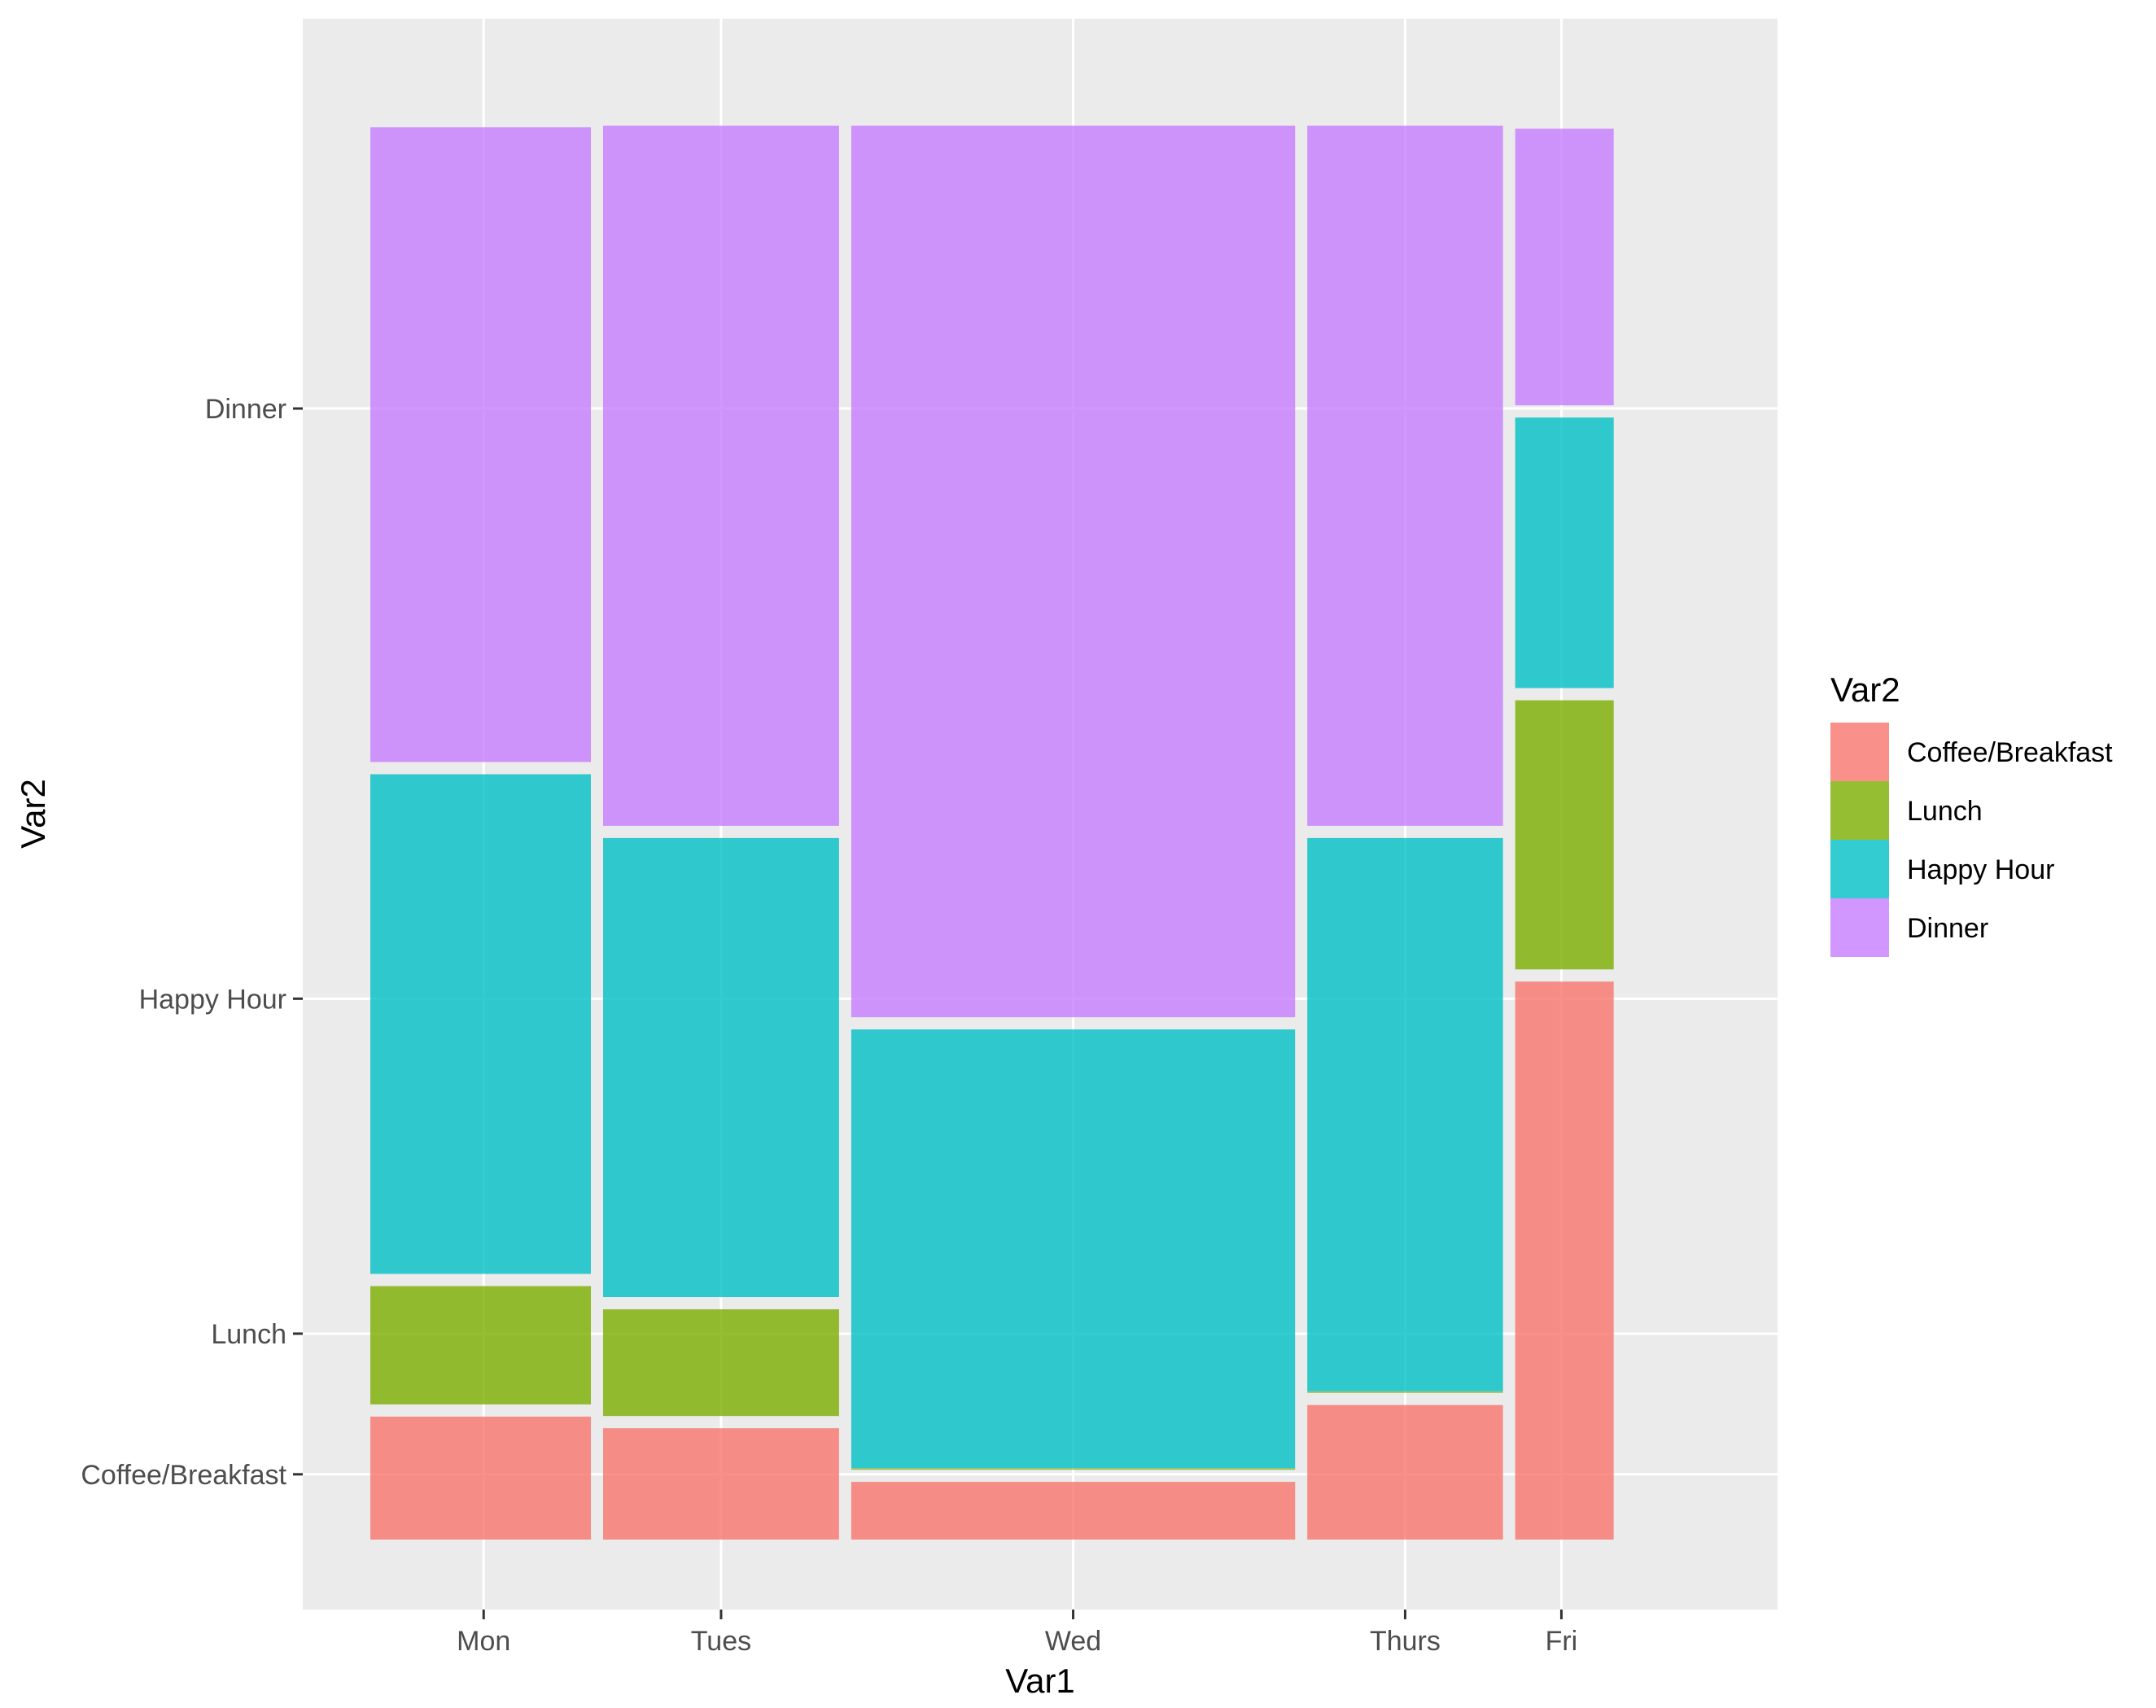  I want to click on x-axis-title: Var1, so click(1040, 1681).